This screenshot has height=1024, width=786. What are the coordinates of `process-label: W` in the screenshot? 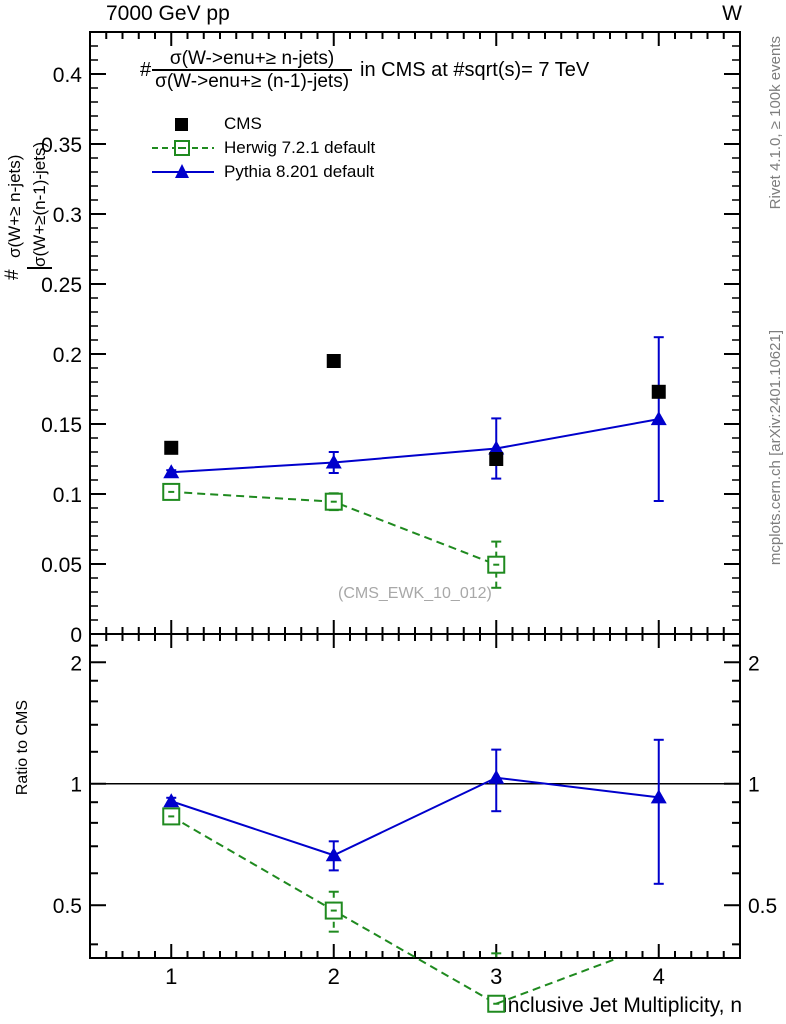 It's located at (732, 13).